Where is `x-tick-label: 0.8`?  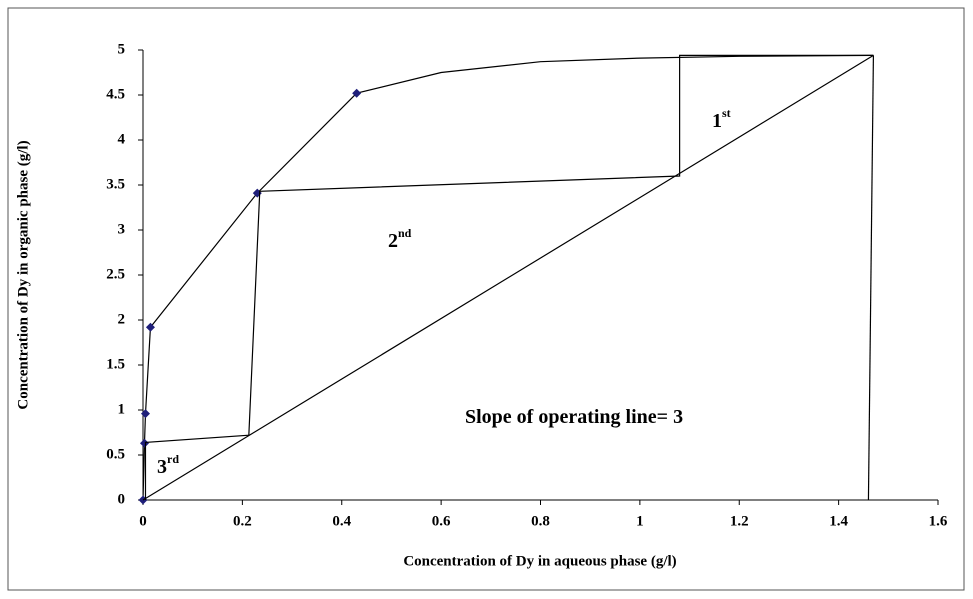 x-tick-label: 0.8 is located at coordinates (540, 521).